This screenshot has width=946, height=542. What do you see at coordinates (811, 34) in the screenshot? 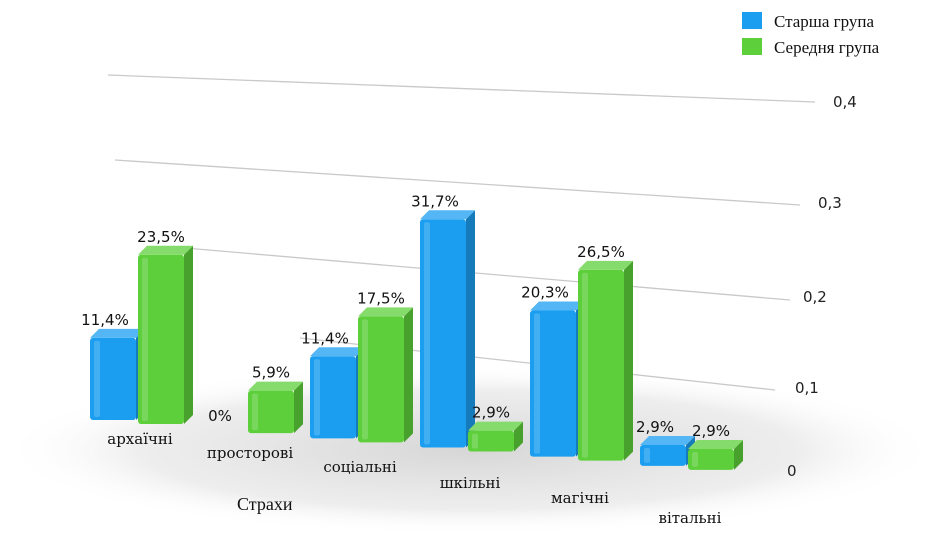
I see `legend: Старша група Середня група` at bounding box center [811, 34].